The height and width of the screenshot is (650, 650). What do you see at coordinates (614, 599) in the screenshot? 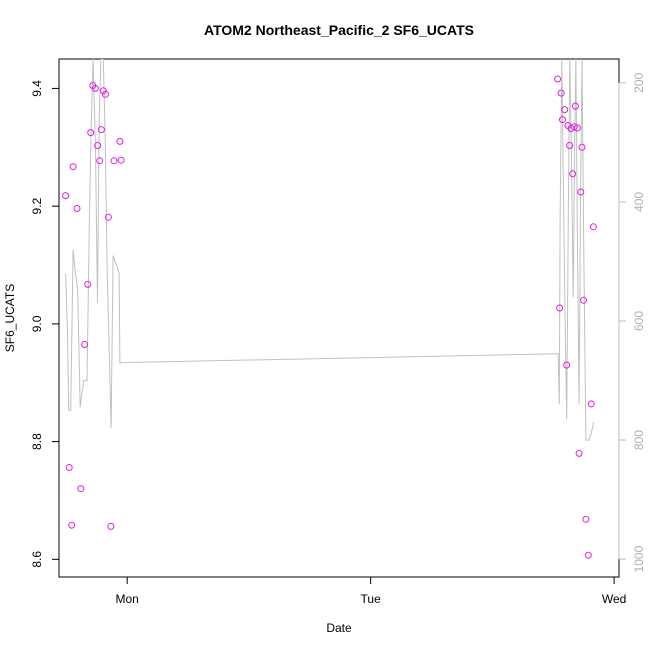
I see `x-tick-label: Wed` at bounding box center [614, 599].